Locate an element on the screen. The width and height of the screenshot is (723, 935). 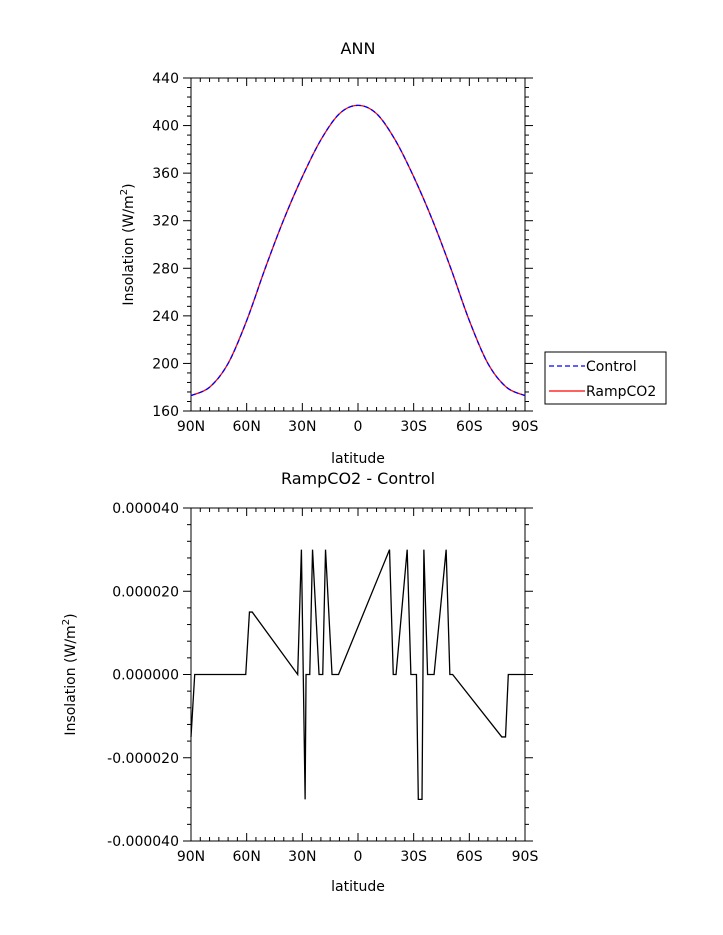
x-tick-label-difference: 30N is located at coordinates (302, 857).